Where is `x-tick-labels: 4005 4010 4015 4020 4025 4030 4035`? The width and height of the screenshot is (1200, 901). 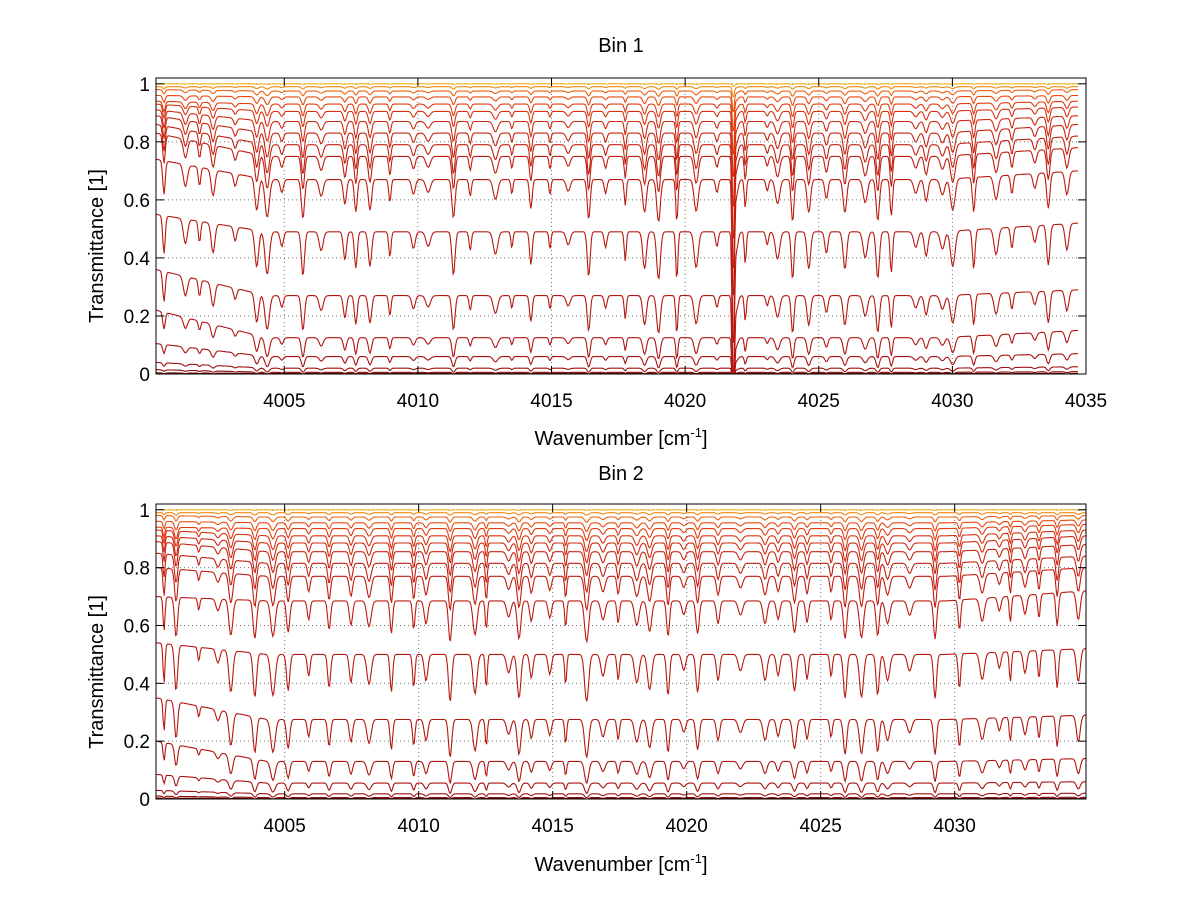
x-tick-labels: 4005 4010 4015 4020 4025 4030 4035 is located at coordinates (685, 401).